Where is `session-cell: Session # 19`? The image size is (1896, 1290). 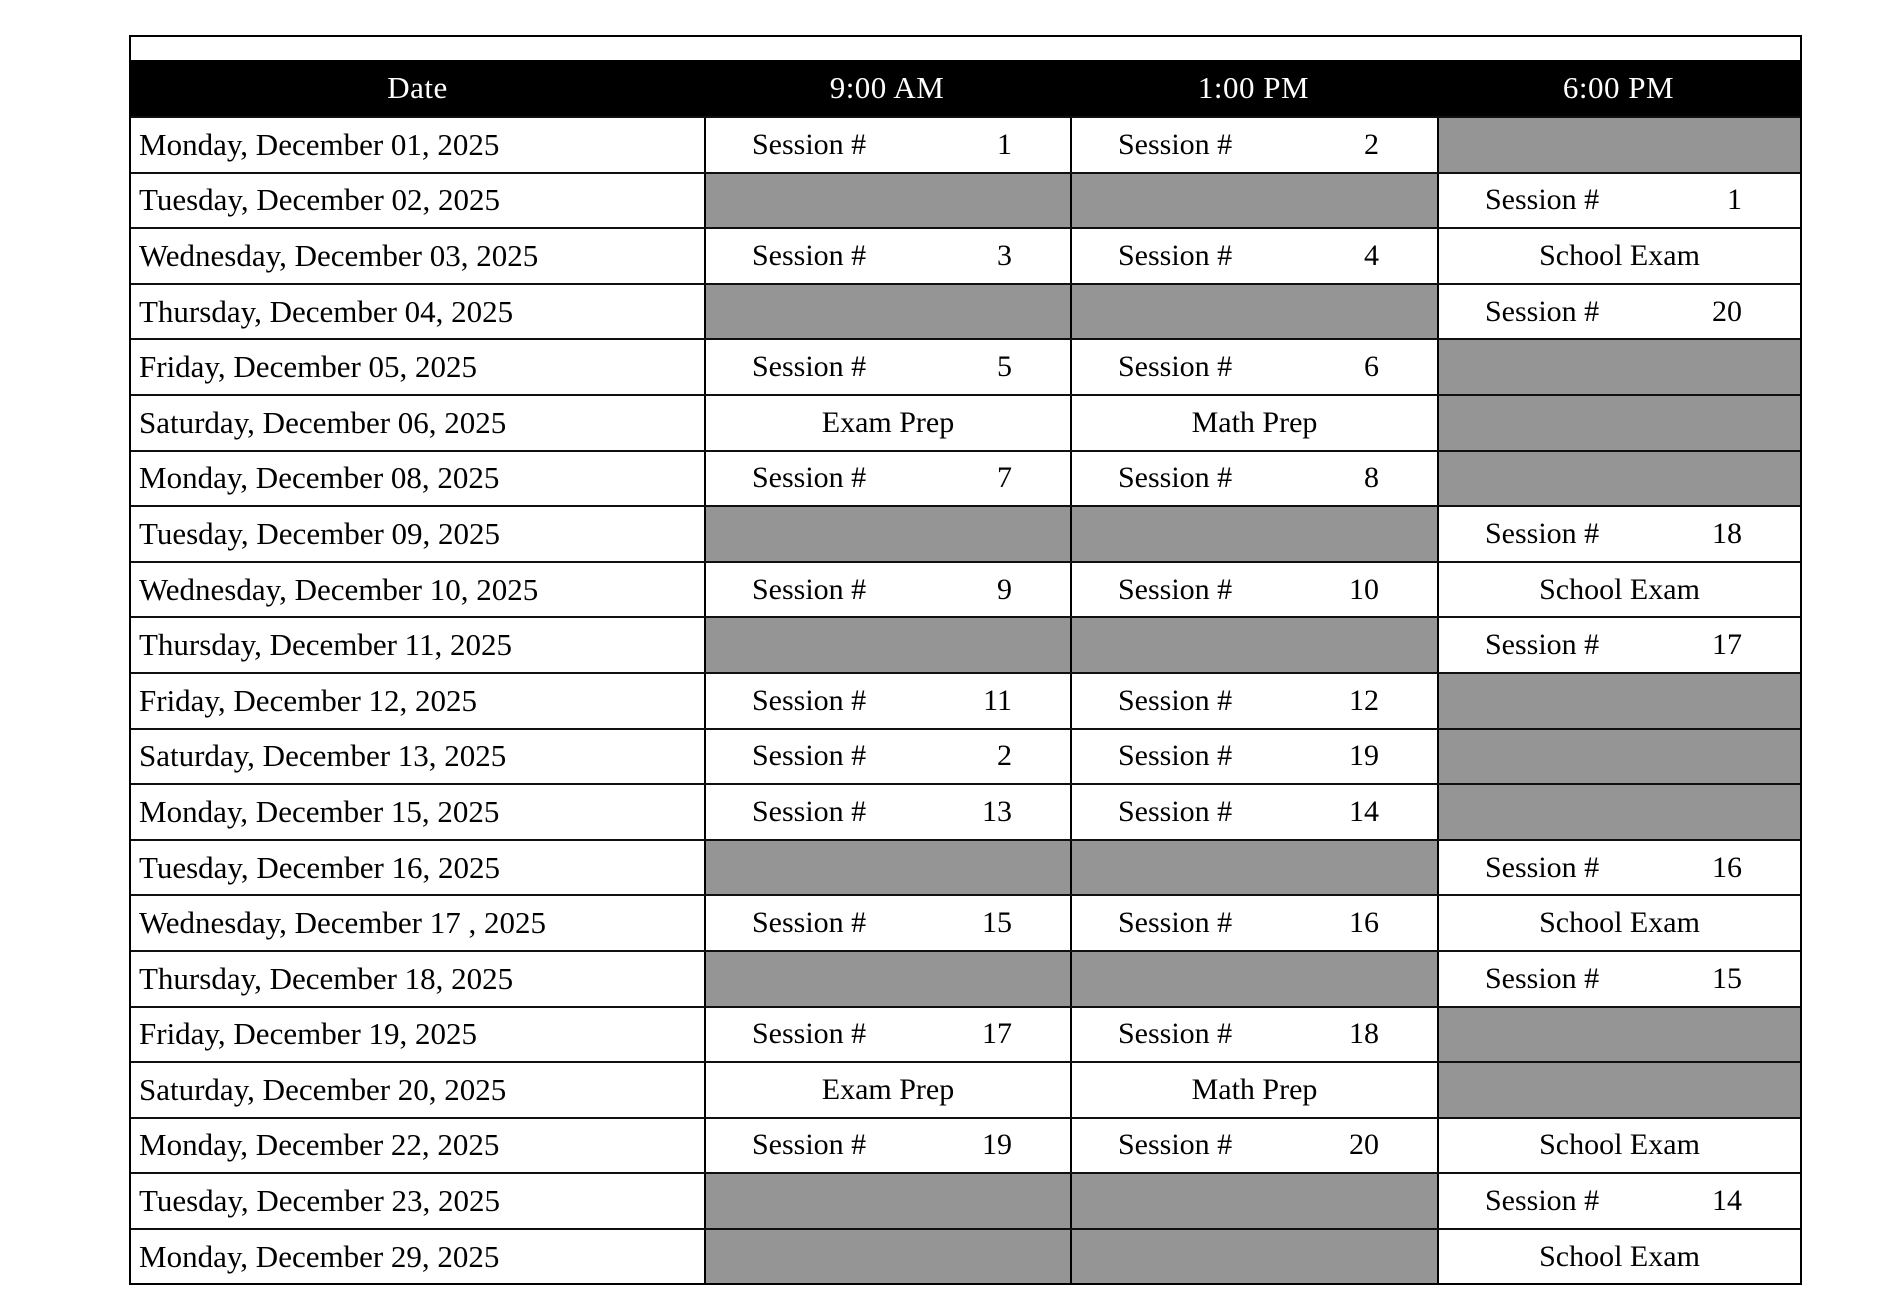 session-cell: Session # 19 is located at coordinates (1253, 756).